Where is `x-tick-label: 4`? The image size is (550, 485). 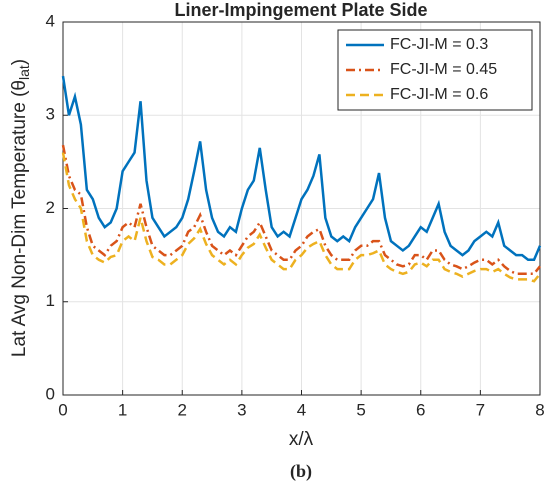 x-tick-label: 4 is located at coordinates (301, 409).